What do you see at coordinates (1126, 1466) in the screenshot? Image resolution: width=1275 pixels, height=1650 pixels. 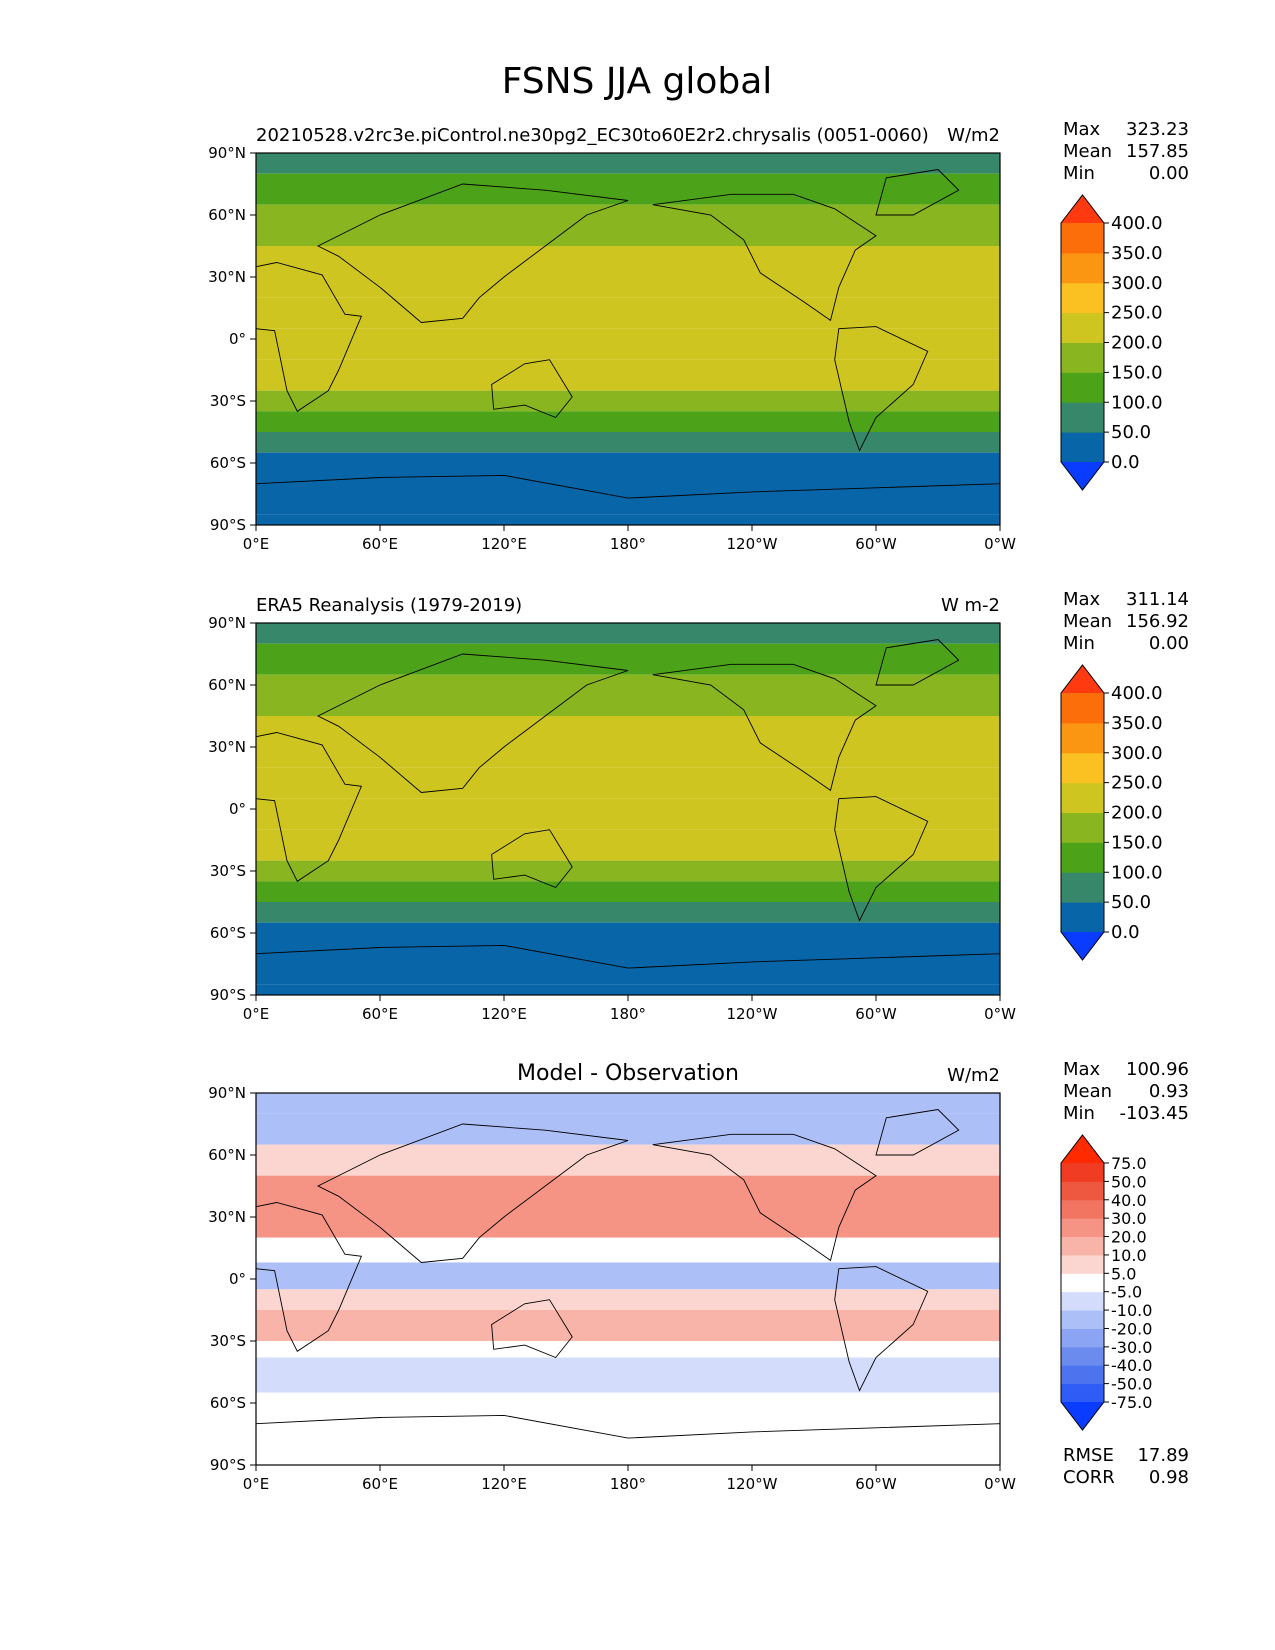 I see `extra-stats-box: RMSE 17.89 CORR 0.98` at bounding box center [1126, 1466].